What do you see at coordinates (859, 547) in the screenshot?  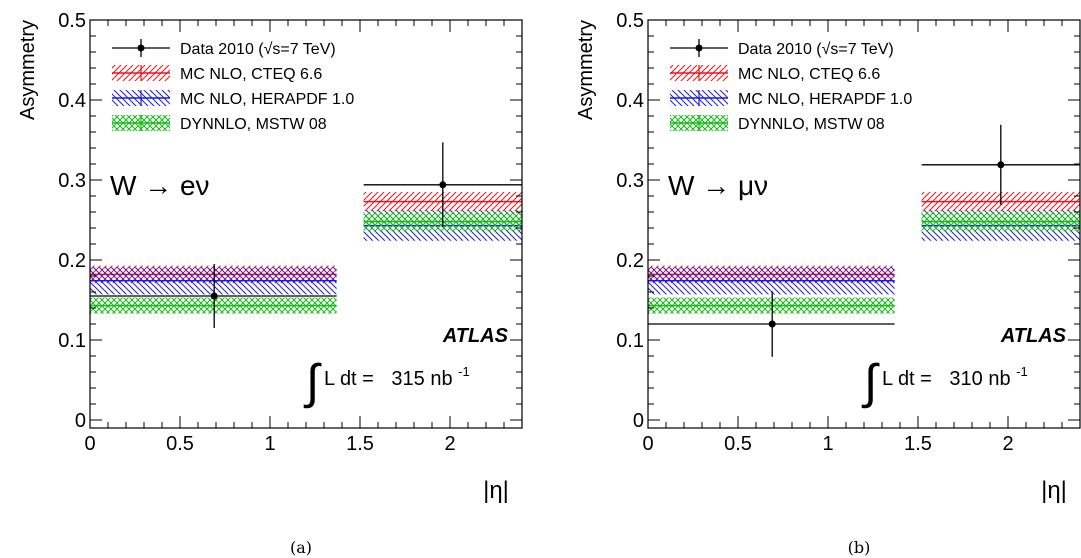 I see `panel-caption: (b)` at bounding box center [859, 547].